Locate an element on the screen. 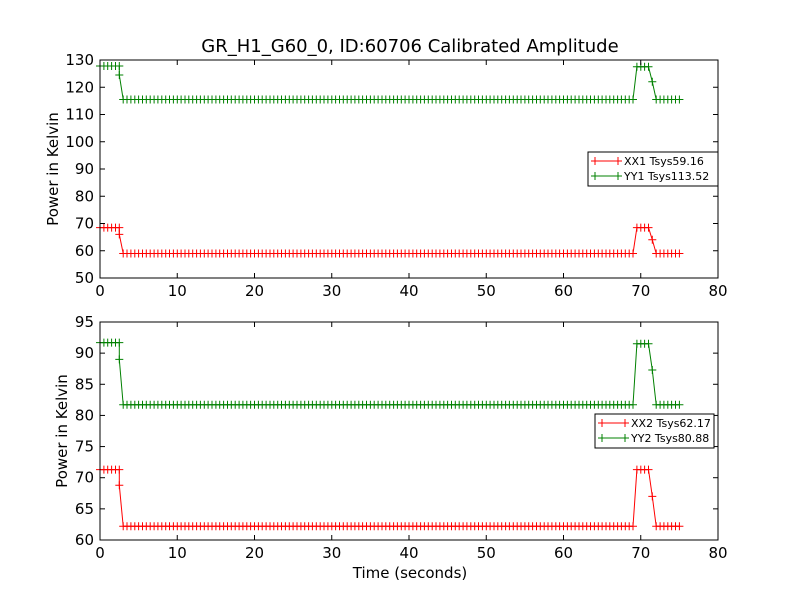 The height and width of the screenshot is (605, 800). legend-label: YY2 Tsys80.88 is located at coordinates (669, 438).